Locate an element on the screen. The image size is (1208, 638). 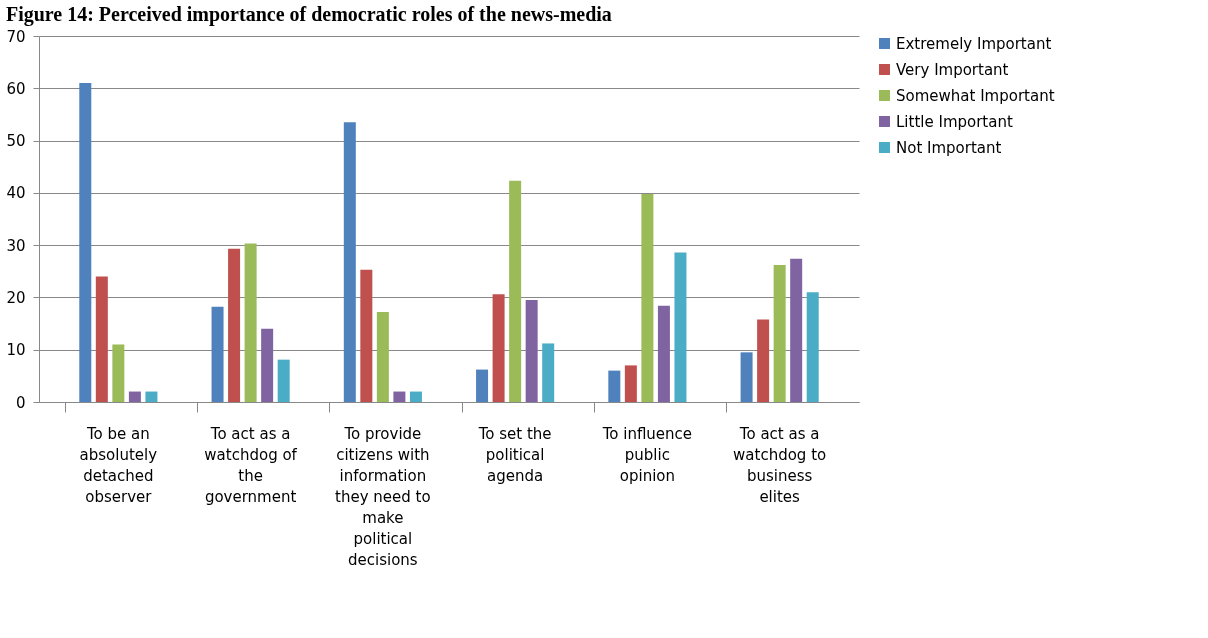
chart-title: Figure 14: Perceived importance of democratic roles of the news-media is located at coordinates (308, 14).